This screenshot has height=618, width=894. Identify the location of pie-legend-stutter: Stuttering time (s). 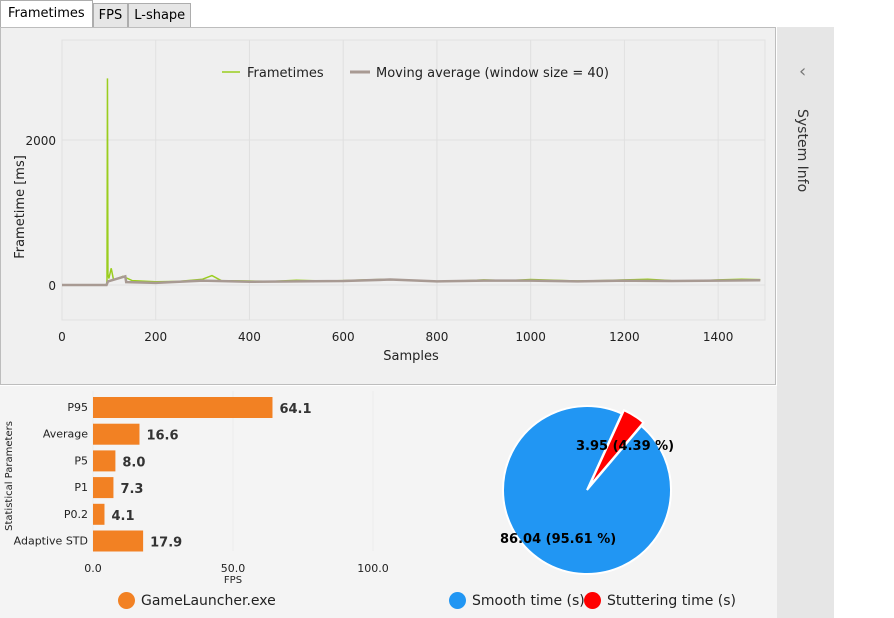
(660, 600).